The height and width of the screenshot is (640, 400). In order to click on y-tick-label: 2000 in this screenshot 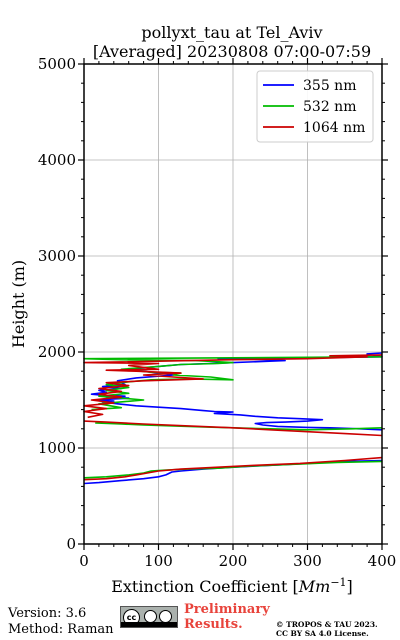, I will do `click(57, 352)`.